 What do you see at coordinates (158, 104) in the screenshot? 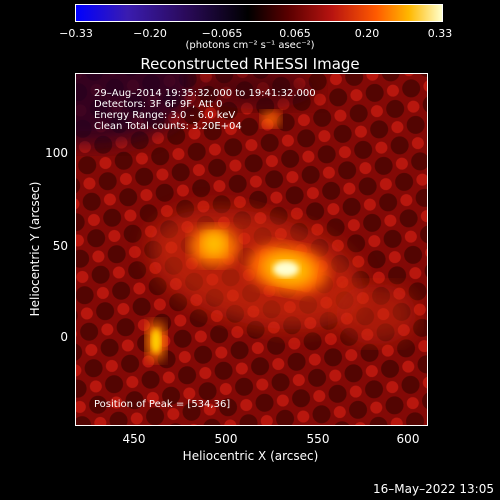
I see `detectors-info: Detectors: 3F 6F 9F, Att 0` at bounding box center [158, 104].